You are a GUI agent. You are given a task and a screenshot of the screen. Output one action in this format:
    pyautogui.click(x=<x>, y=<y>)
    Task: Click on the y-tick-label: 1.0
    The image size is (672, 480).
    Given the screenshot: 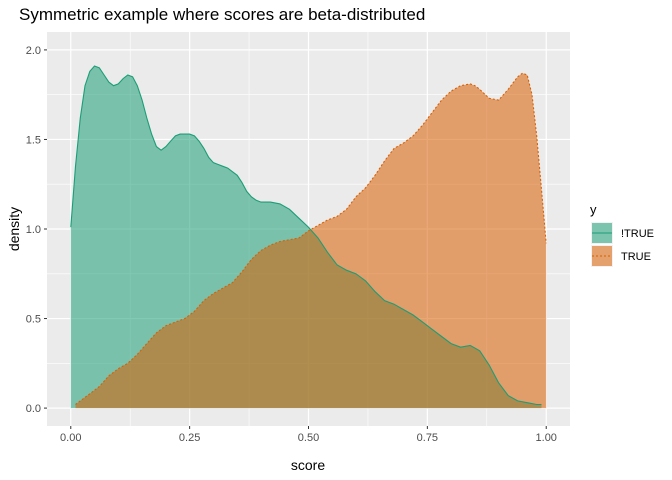 What is the action you would take?
    pyautogui.click(x=33, y=230)
    